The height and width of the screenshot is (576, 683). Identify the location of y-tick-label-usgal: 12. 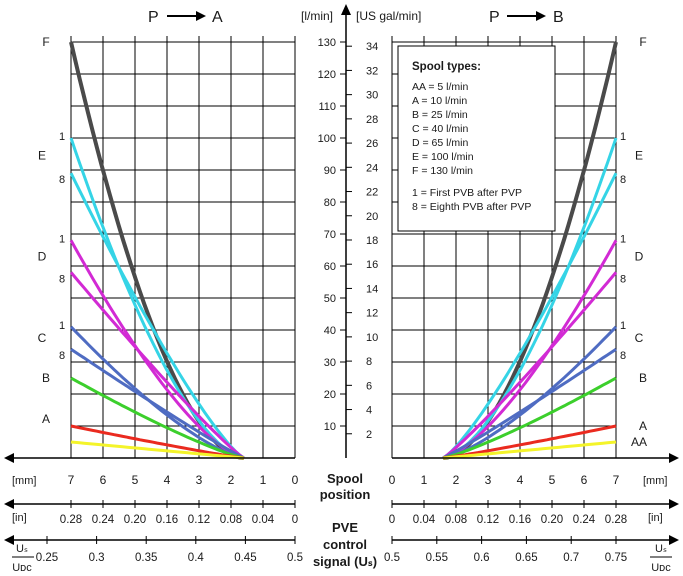
(372, 314).